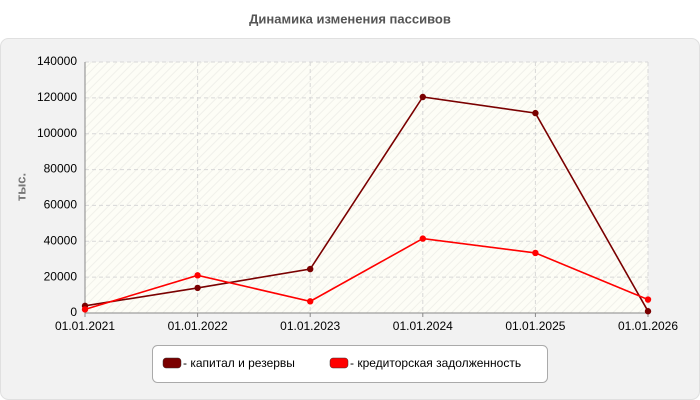 Image resolution: width=700 pixels, height=400 pixels. What do you see at coordinates (239, 363) in the screenshot?
I see `legend-label: - капитал и резервы` at bounding box center [239, 363].